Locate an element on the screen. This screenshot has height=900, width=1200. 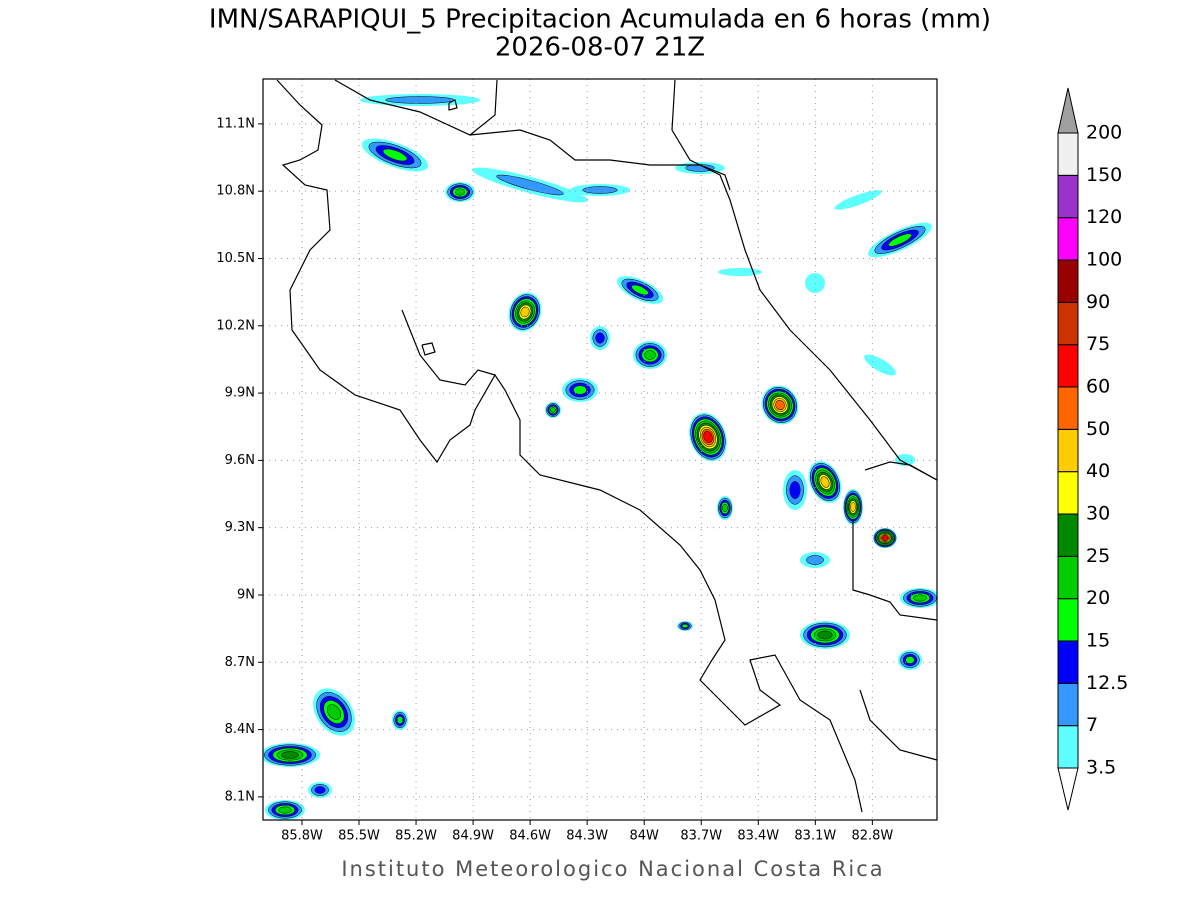
y-tick-label: 10.5N is located at coordinates (235, 258).